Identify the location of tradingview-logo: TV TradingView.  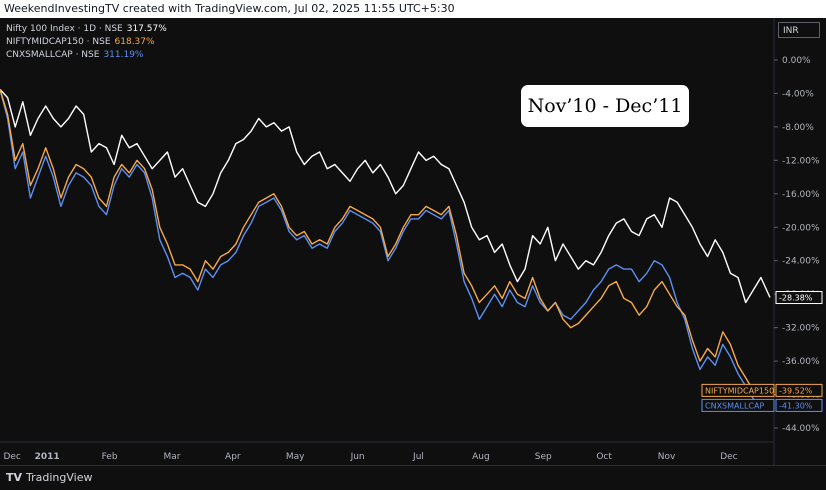
(49, 477).